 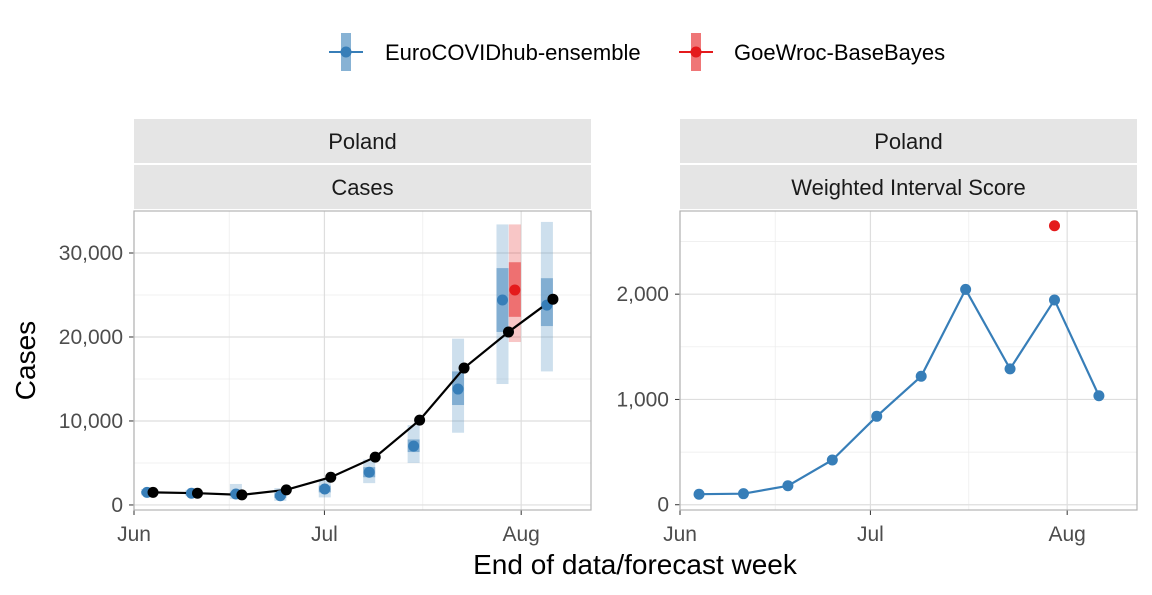 What do you see at coordinates (25, 360) in the screenshot?
I see `y-axis-title: Cases` at bounding box center [25, 360].